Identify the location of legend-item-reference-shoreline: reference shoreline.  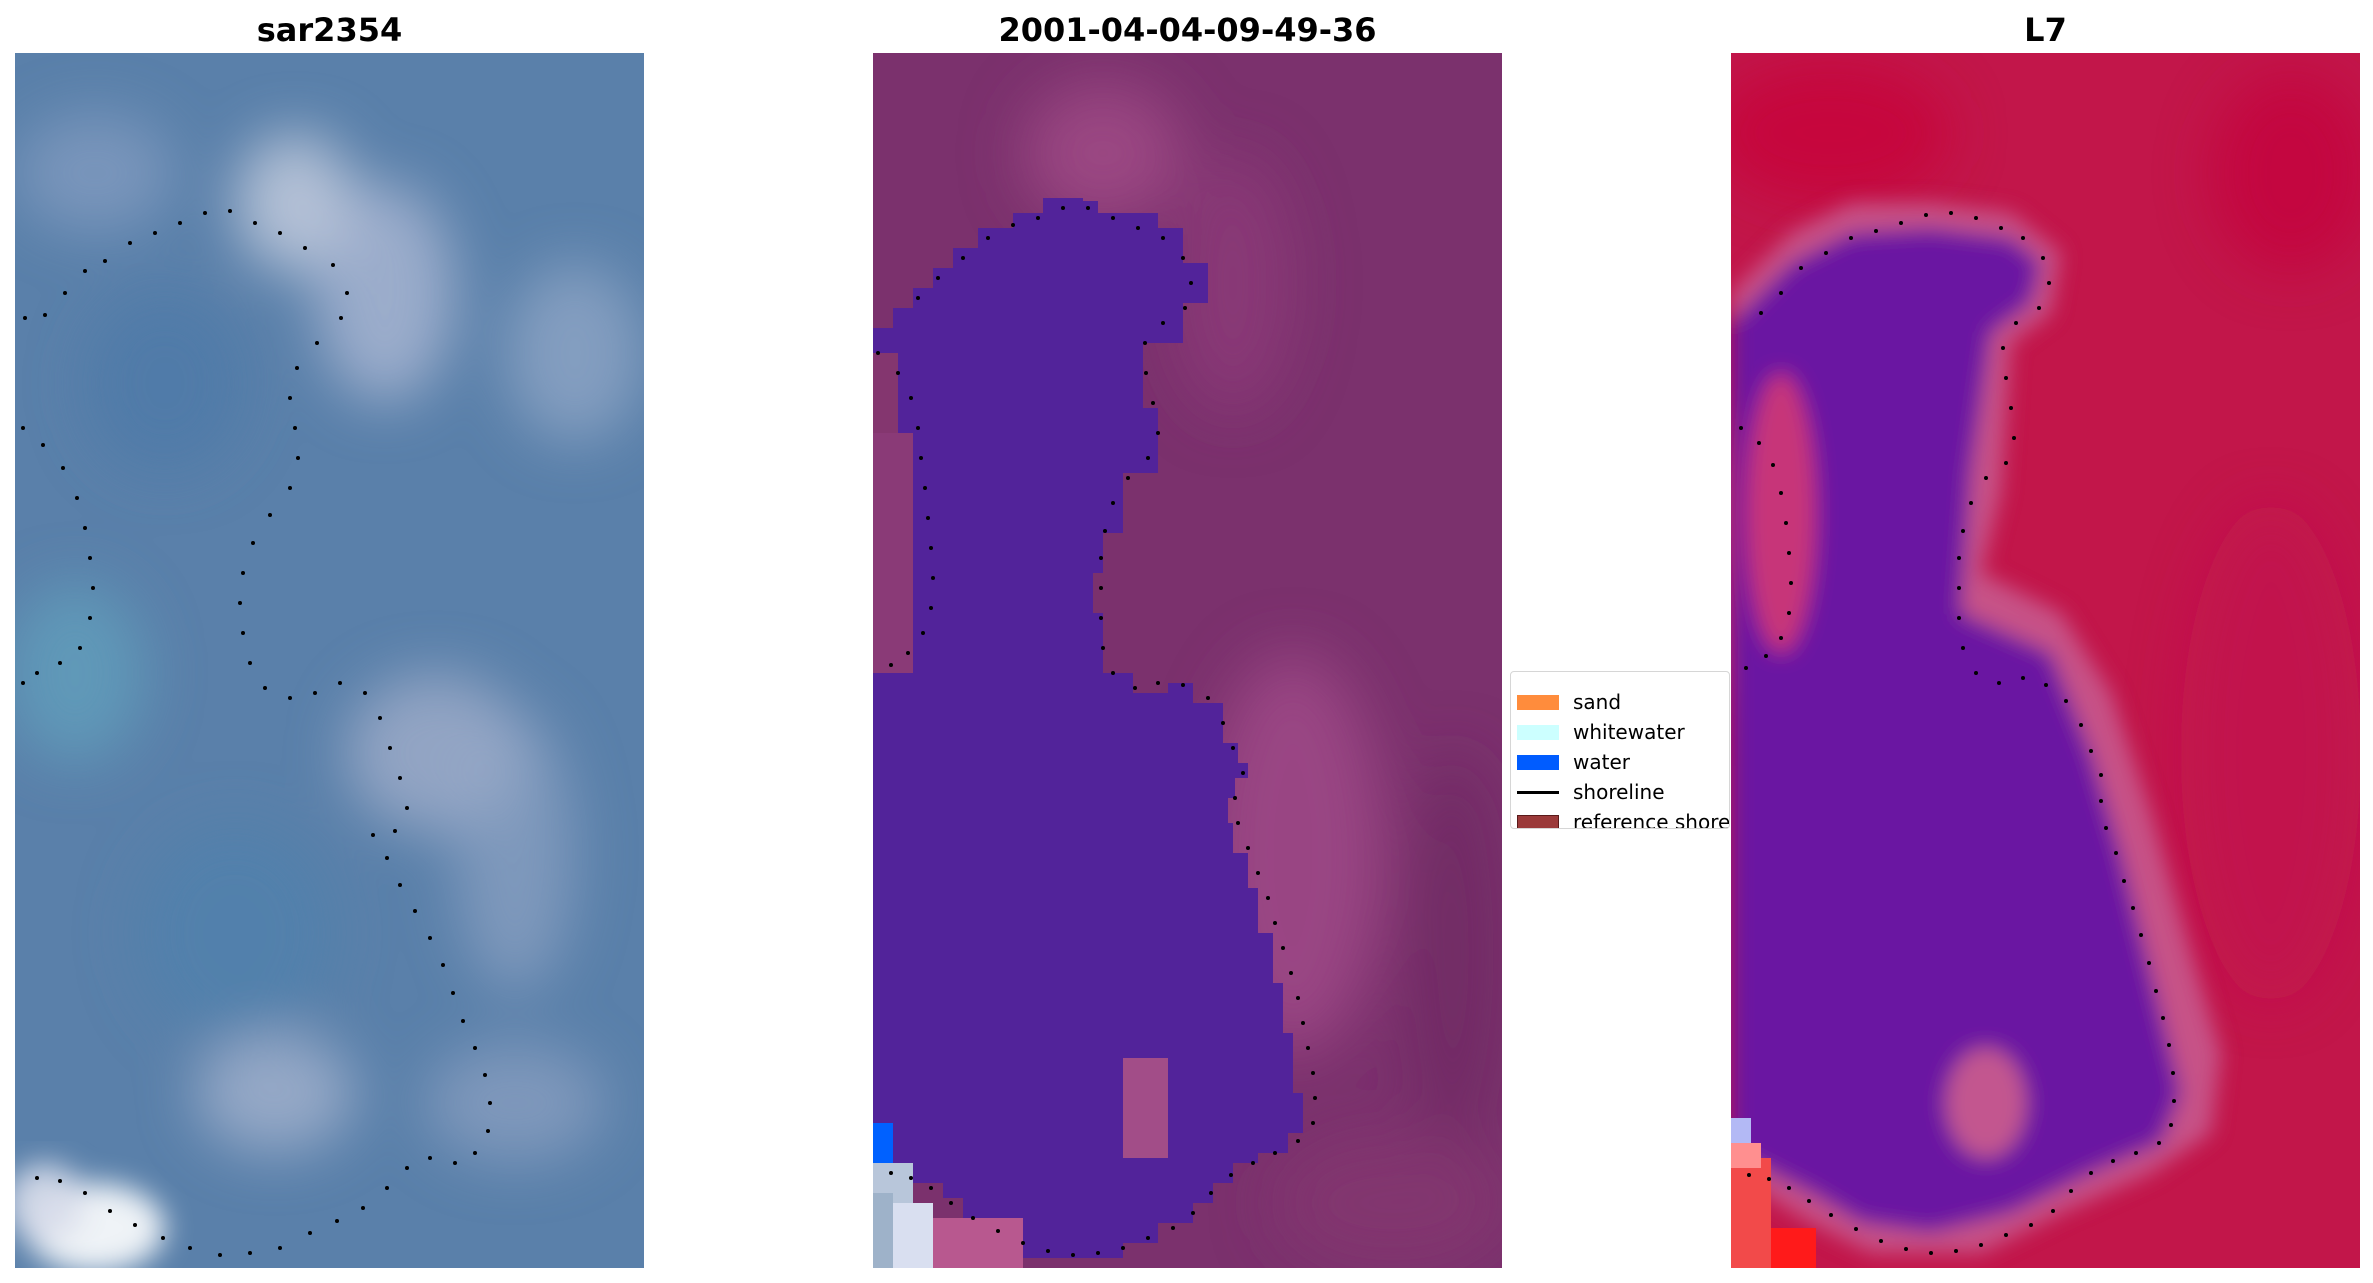
(1623, 819).